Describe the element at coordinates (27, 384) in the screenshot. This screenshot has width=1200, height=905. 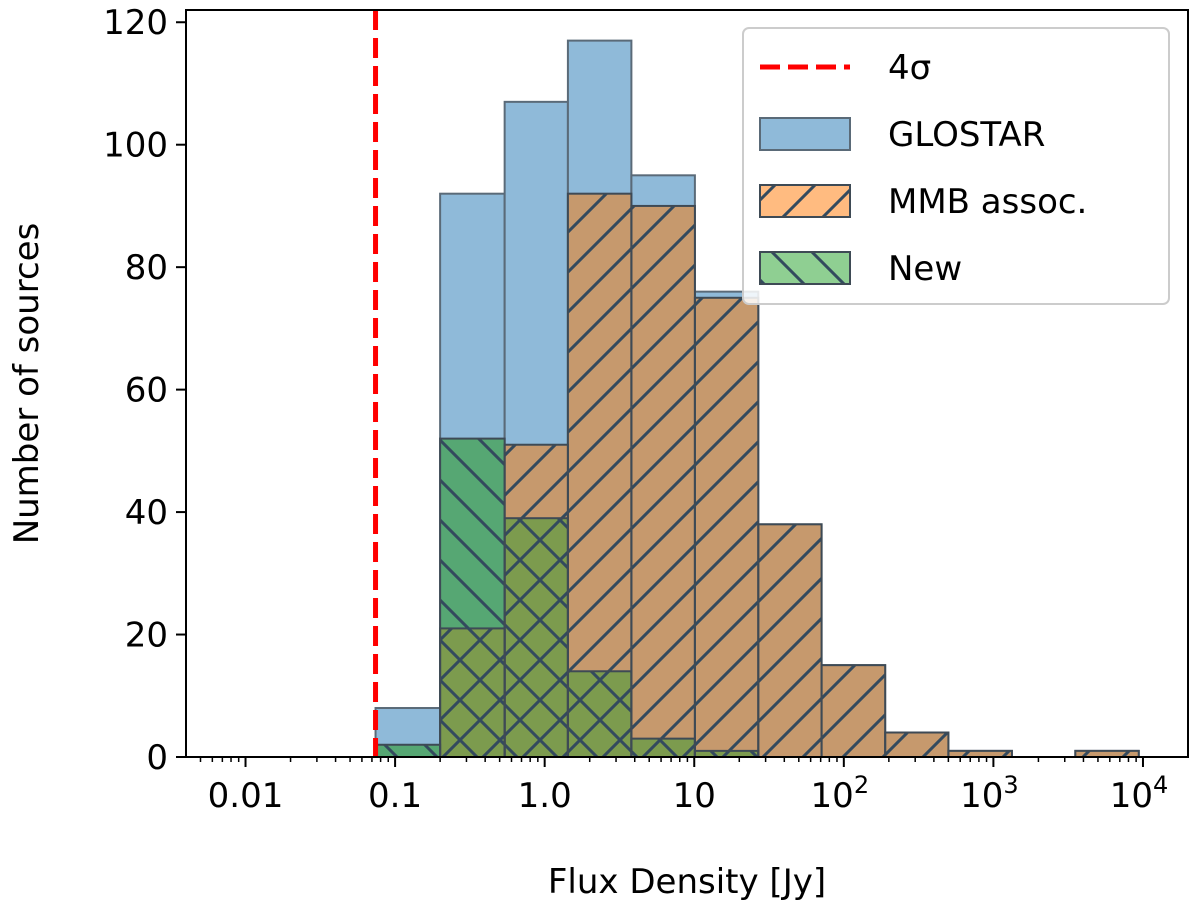
I see `y-axis-label: Number of sources` at that location.